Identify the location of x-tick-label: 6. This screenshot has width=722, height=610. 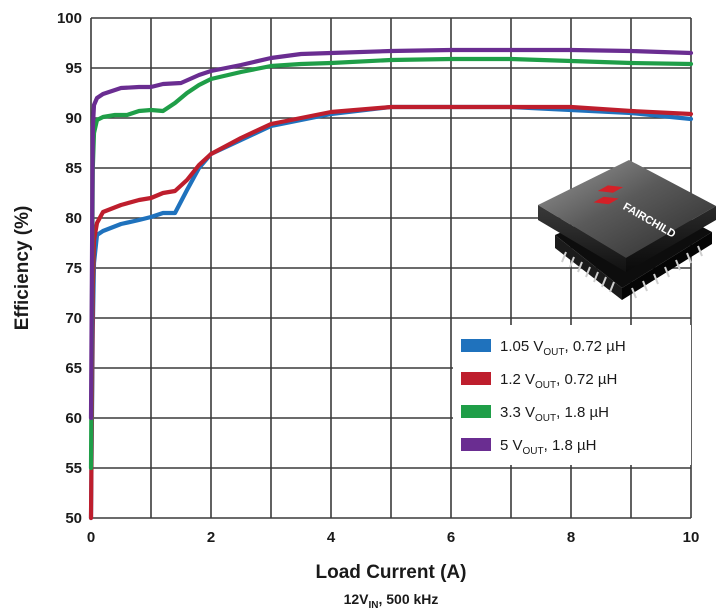
(451, 537).